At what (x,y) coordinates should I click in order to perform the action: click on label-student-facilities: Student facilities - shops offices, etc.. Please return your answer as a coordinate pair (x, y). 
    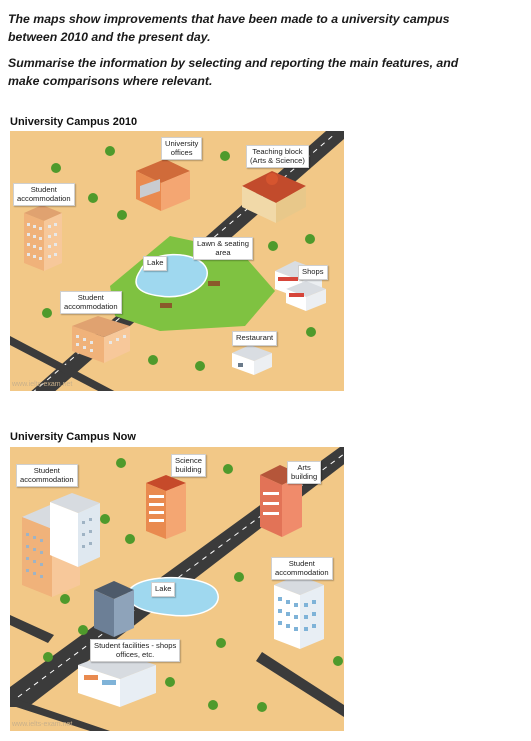
    Looking at the image, I should click on (135, 651).